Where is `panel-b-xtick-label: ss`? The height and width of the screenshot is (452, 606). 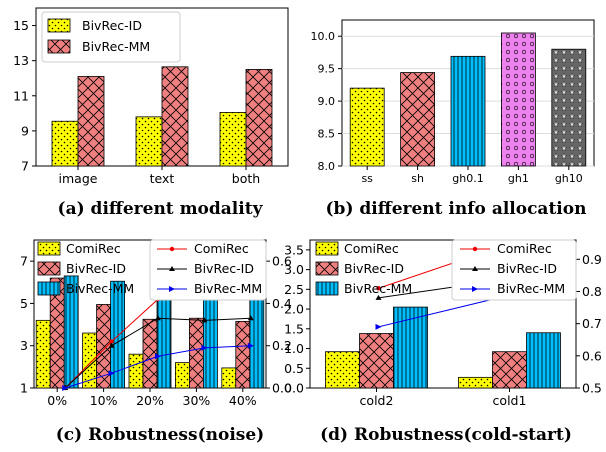 panel-b-xtick-label: ss is located at coordinates (367, 178).